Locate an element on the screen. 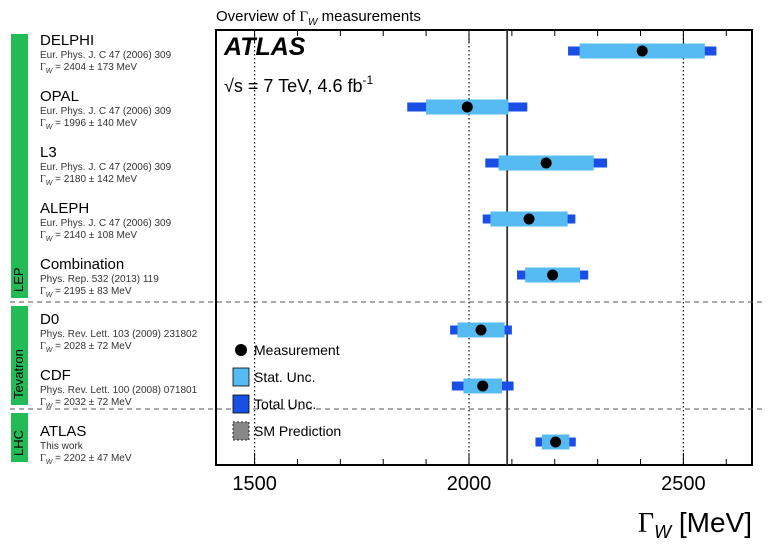  measurement-value-atlas-part: = 2202 ± 47 MeV is located at coordinates (91, 458).